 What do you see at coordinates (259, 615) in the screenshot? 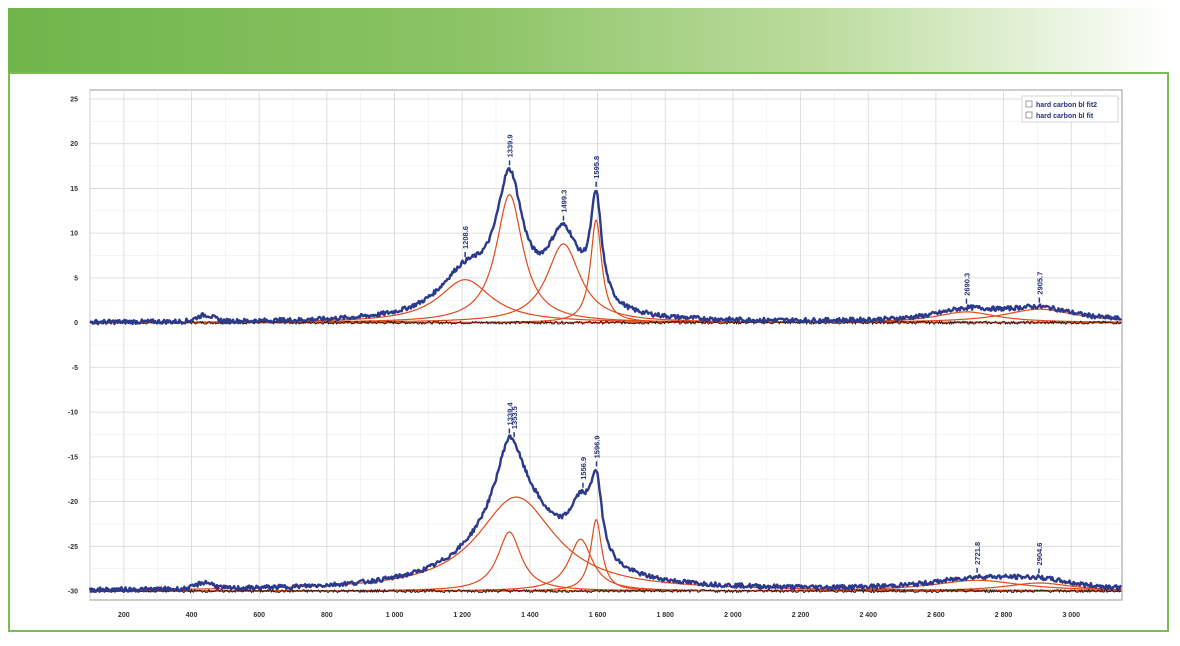
I see `x-tick-label: 600` at bounding box center [259, 615].